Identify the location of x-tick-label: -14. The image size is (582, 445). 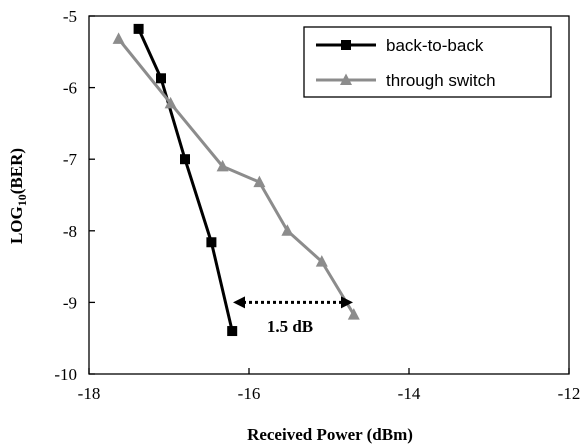
(409, 393).